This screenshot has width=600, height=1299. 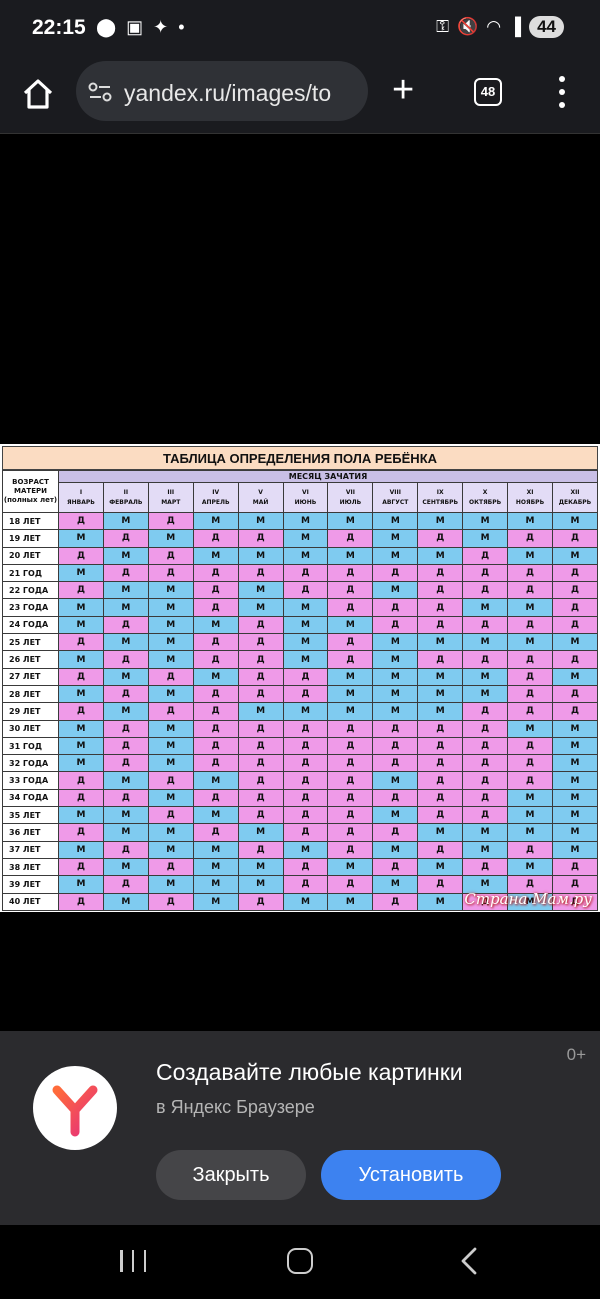 I want to click on table-row: 35 ЛЕТ М М Д М Д Д Д М Д Д М М, so click(x=300, y=815).